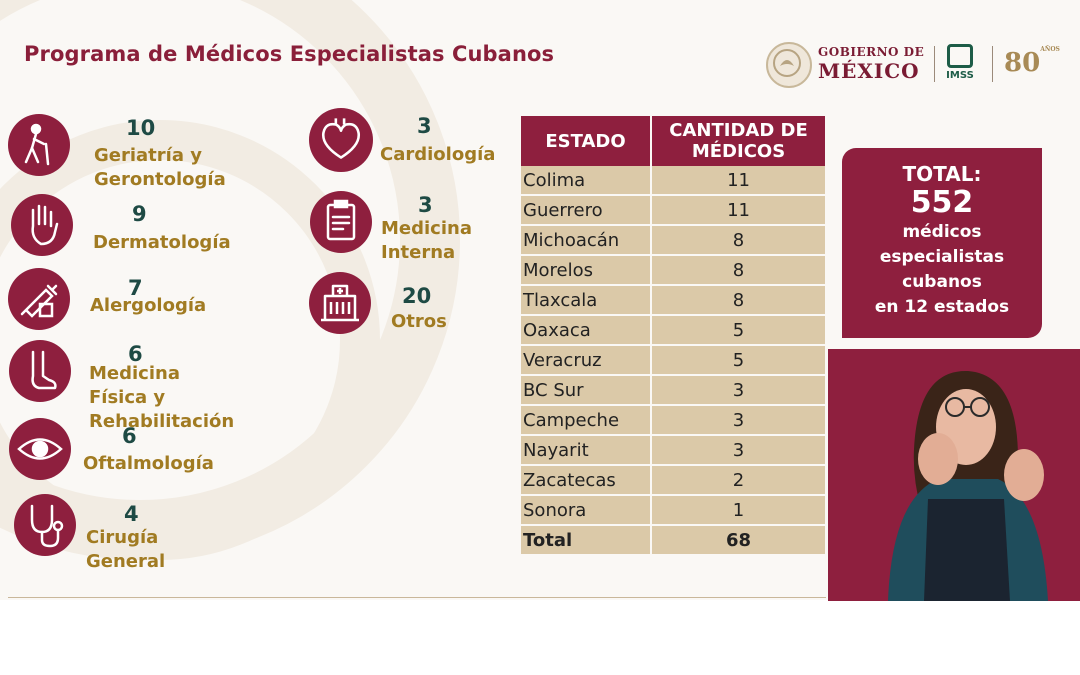 This screenshot has height=675, width=1080. Describe the element at coordinates (587, 211) in the screenshot. I see `estado-cell: Guerrero` at that location.